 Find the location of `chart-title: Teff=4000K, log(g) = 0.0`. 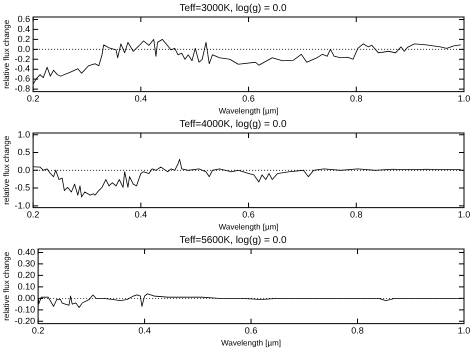

chart-title: Teff=4000K, log(g) = 0.0 is located at coordinates (233, 124).